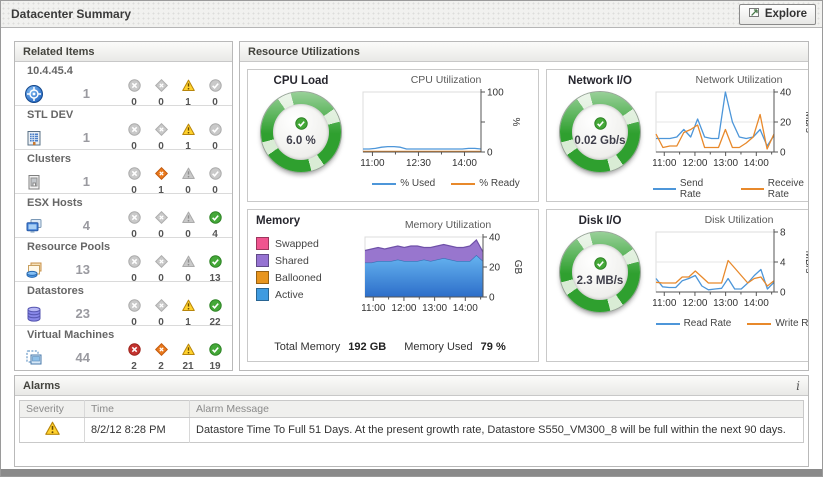 Image resolution: width=823 pixels, height=477 pixels. I want to click on related-item-row: 10.4.45.4 1 0 0 1 0, so click(123, 85).